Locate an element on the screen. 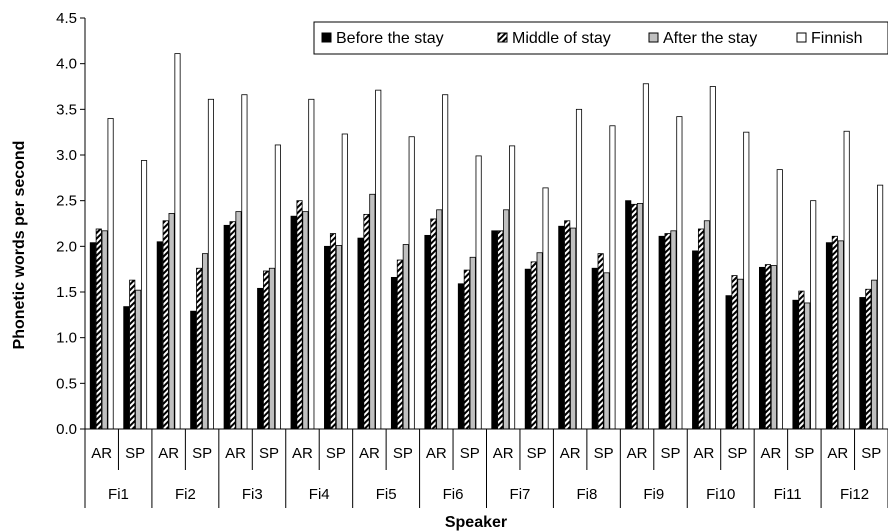 The width and height of the screenshot is (888, 532). y-tick-label: 0.5 is located at coordinates (66, 383).